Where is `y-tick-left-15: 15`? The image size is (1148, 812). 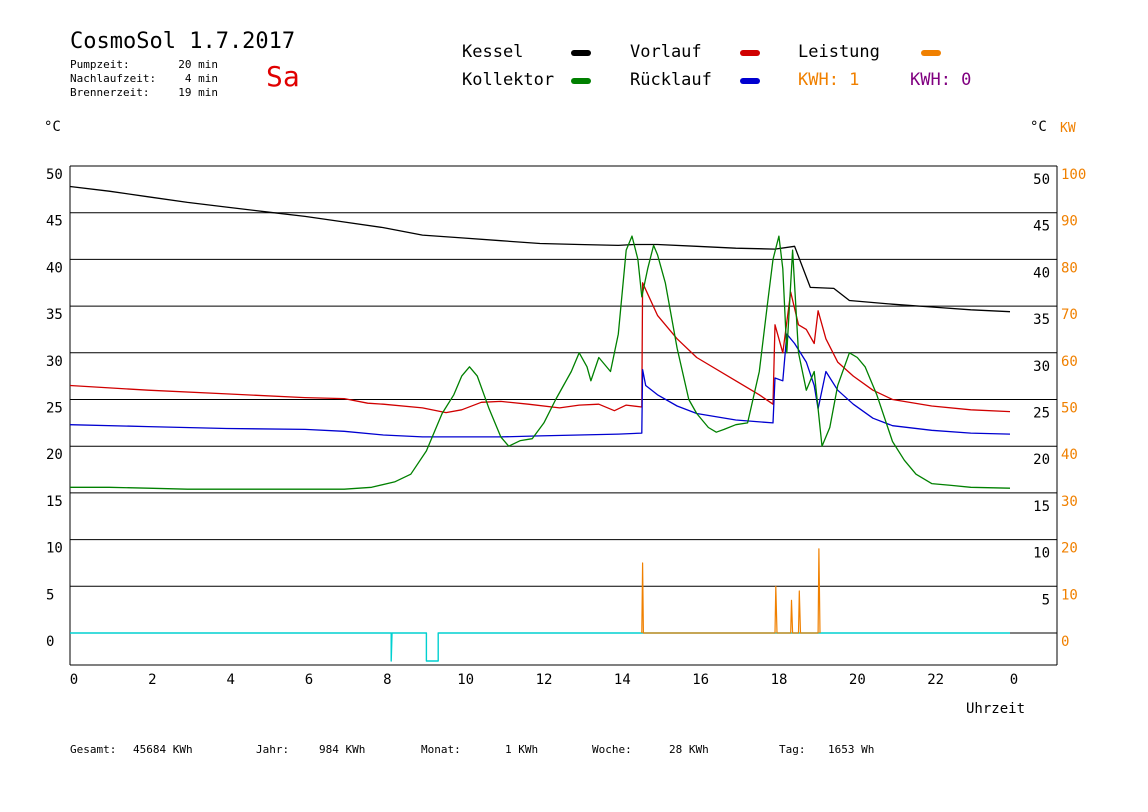
y-tick-left-15: 15 is located at coordinates (54, 502).